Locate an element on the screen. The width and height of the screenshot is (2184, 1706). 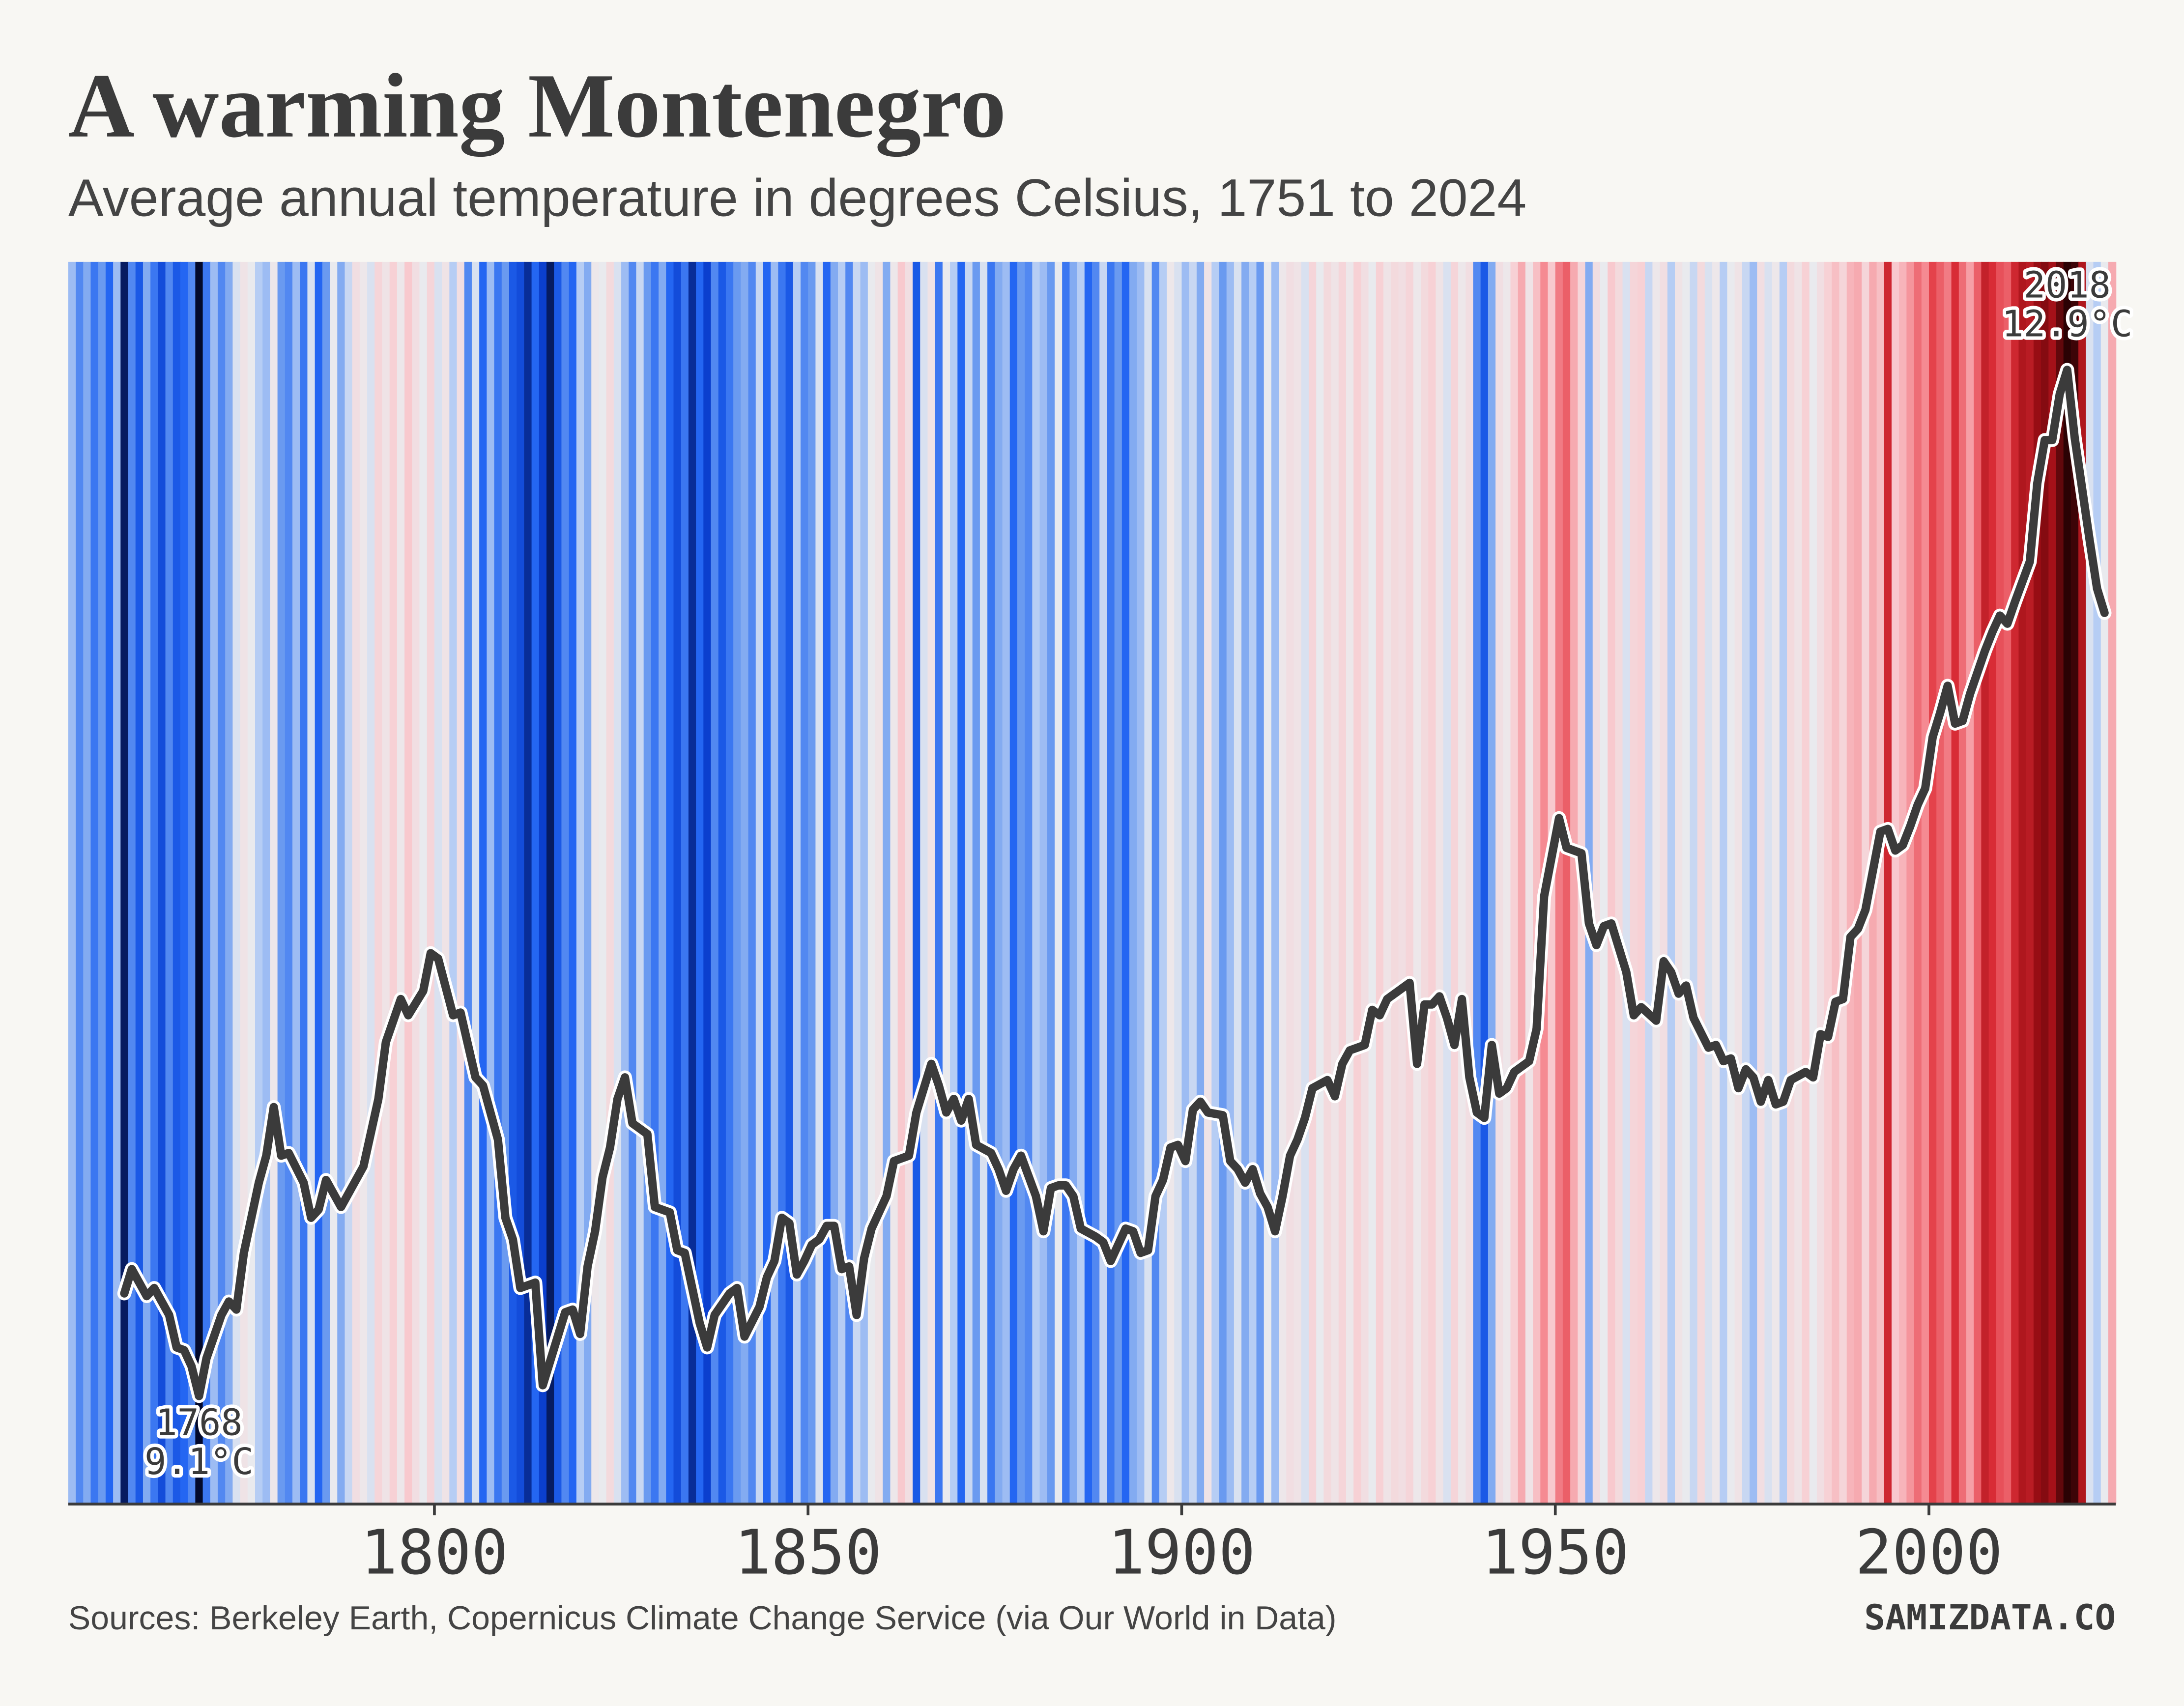
annotation-year: 1768 is located at coordinates (198, 1423).